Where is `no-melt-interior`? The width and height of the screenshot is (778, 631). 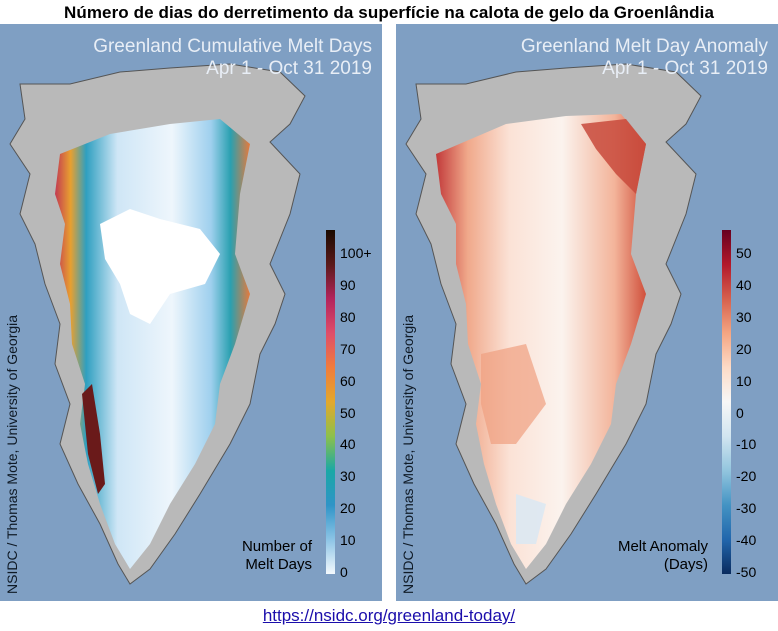 no-melt-interior is located at coordinates (160, 266).